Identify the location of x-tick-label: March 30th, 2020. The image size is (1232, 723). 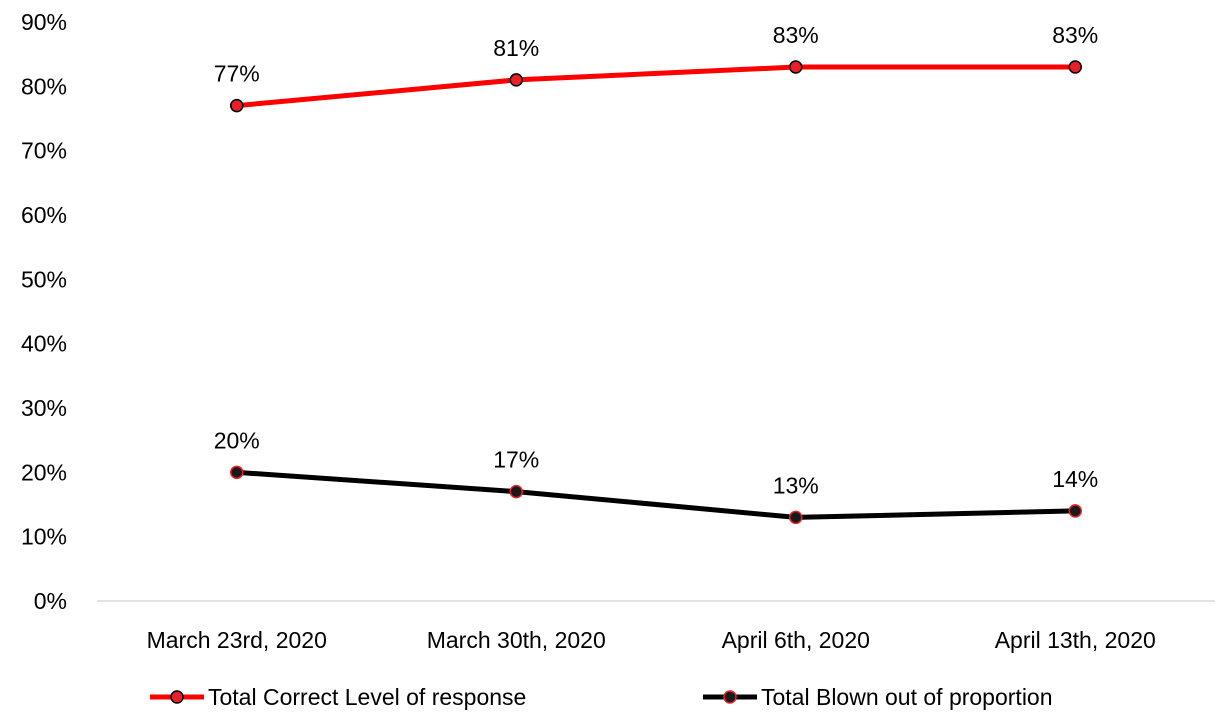
(516, 640).